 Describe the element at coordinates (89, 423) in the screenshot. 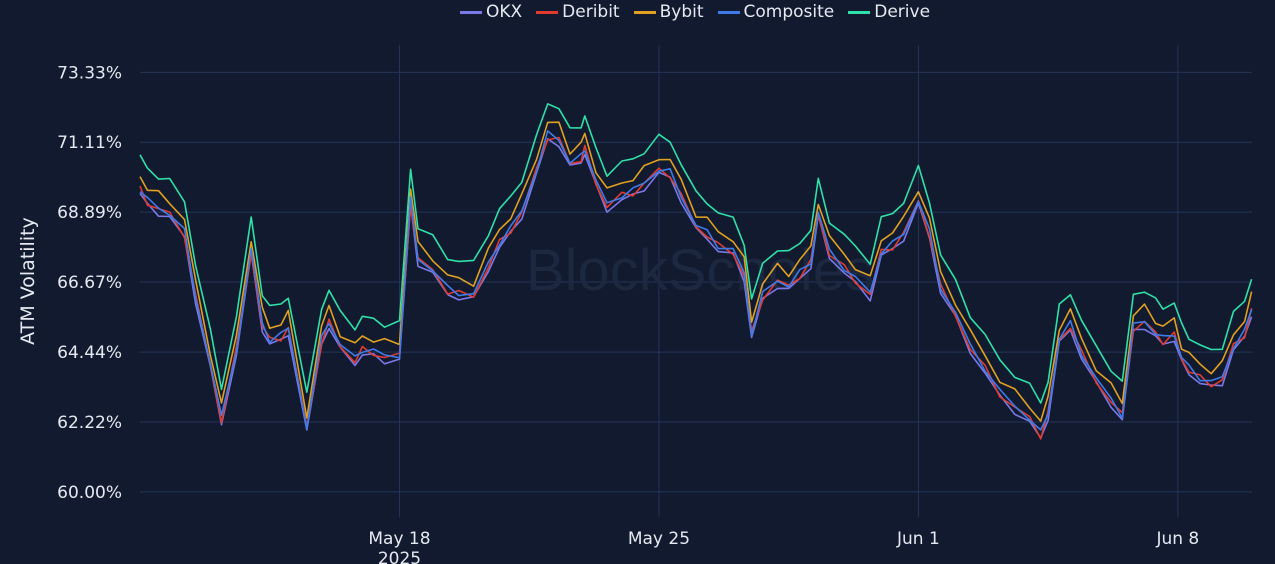

I see `y-tick-label: 62.22%` at that location.